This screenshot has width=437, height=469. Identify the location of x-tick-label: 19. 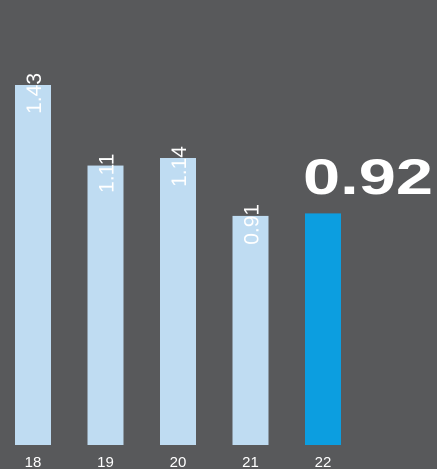
(105, 461).